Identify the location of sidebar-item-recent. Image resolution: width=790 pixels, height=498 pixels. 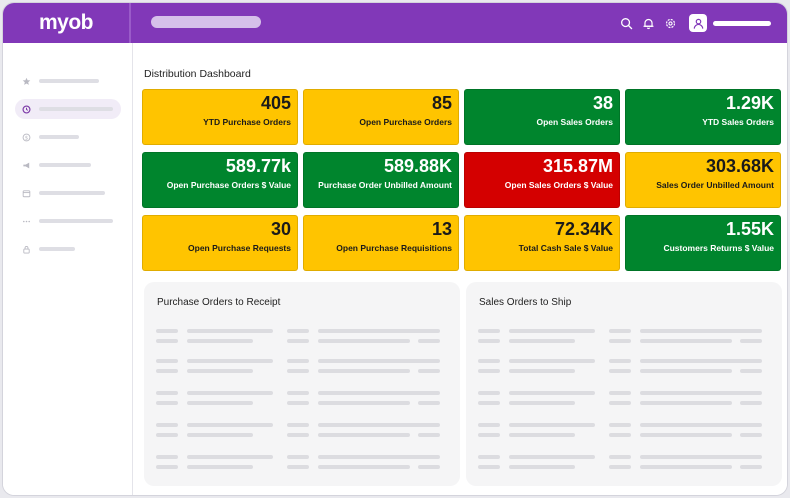
(68, 109).